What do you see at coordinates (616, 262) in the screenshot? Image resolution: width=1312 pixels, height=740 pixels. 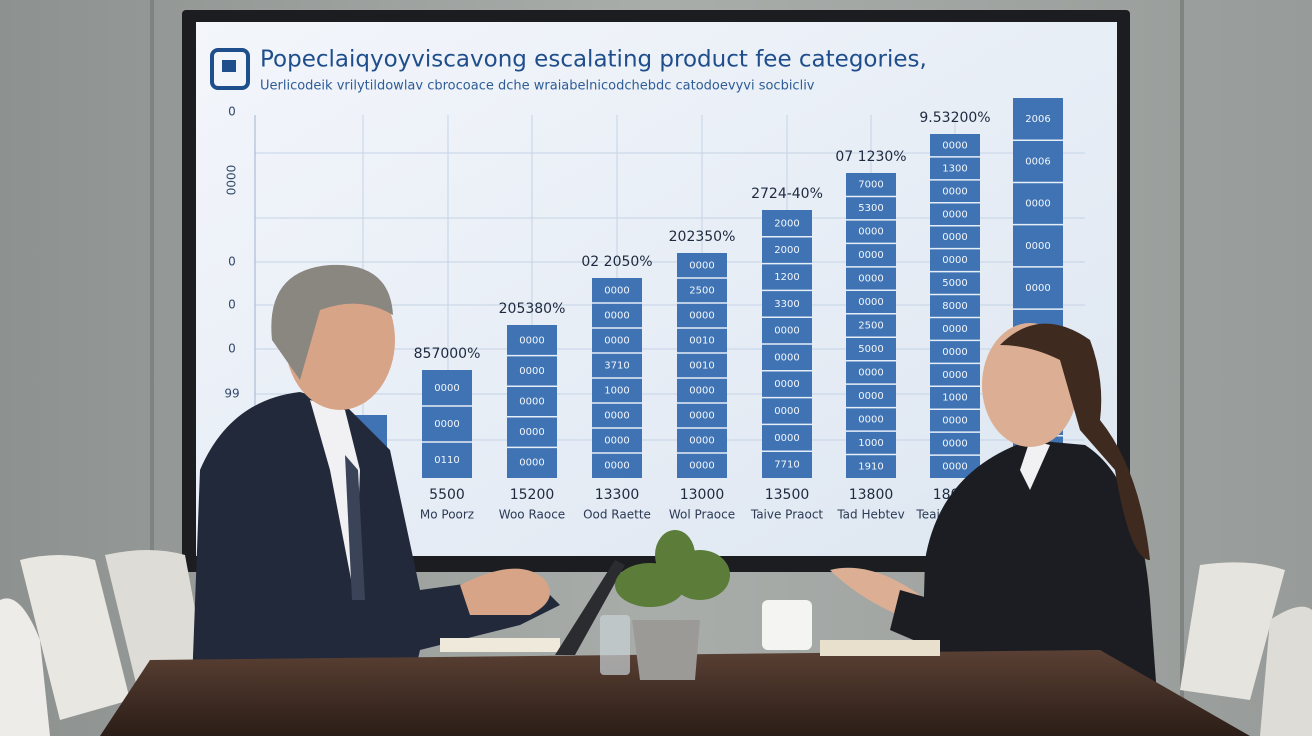 I see `bar-top-label: 02 2050%` at bounding box center [616, 262].